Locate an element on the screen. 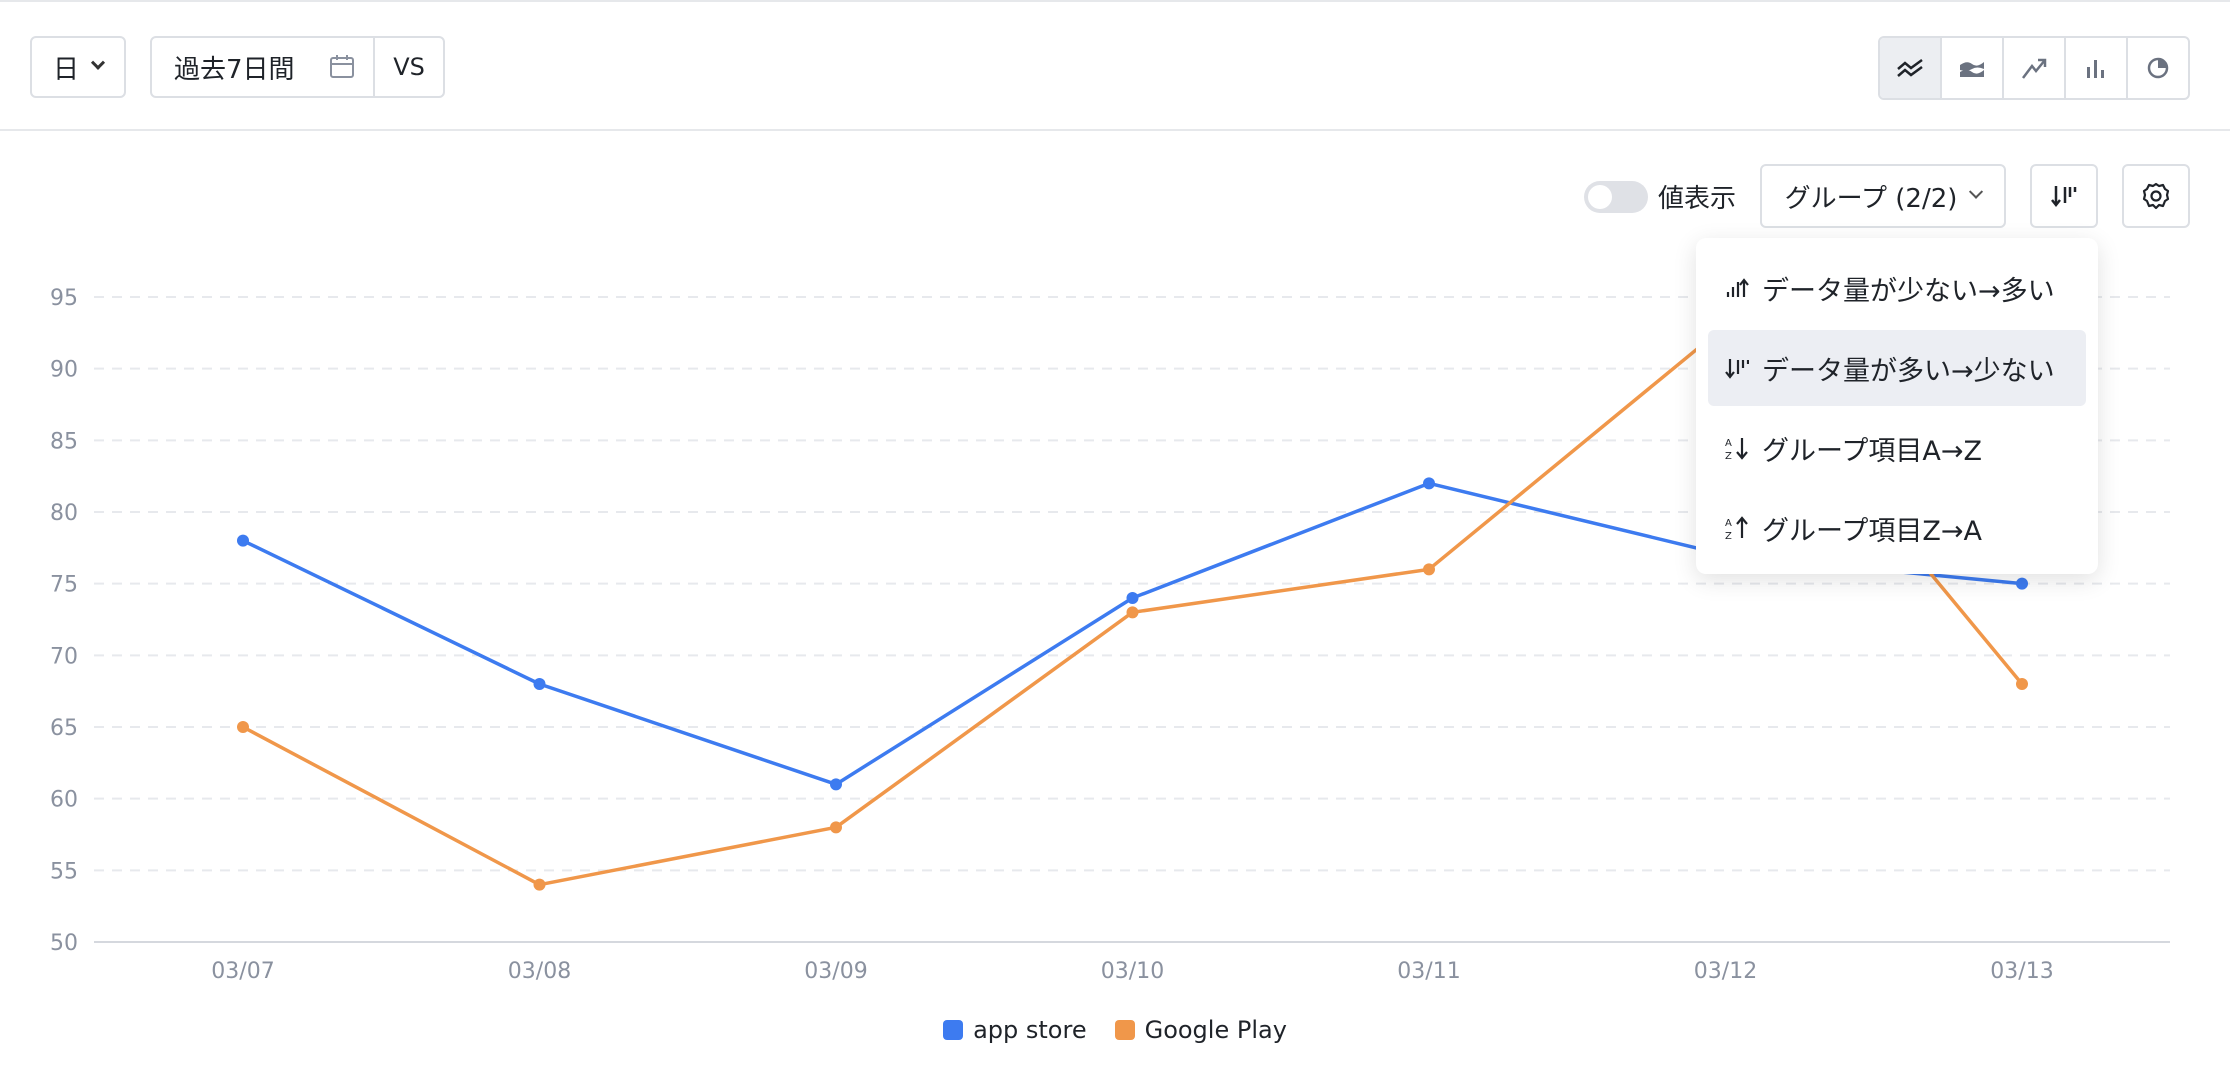  settings-button is located at coordinates (2156, 196).